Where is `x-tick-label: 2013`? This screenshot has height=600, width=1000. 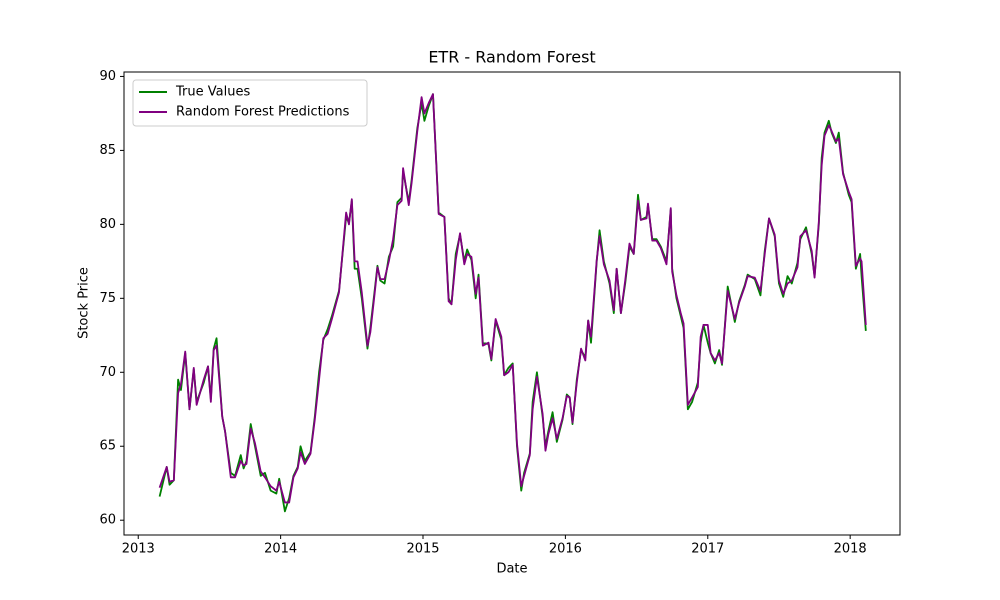
x-tick-label: 2013 is located at coordinates (138, 549).